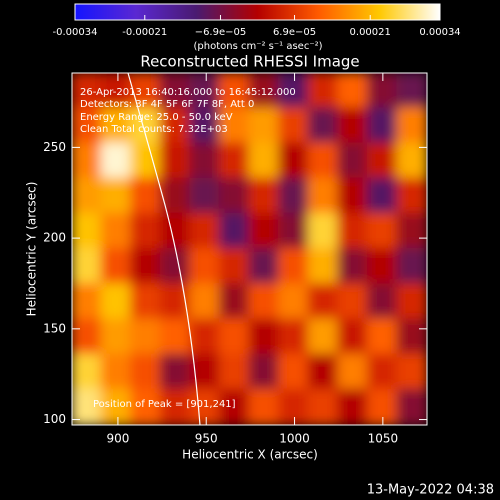 The height and width of the screenshot is (500, 500). I want to click on annotation: 26-Apr-2013 16:40:16.000 to 16:45:12.000, so click(188, 92).